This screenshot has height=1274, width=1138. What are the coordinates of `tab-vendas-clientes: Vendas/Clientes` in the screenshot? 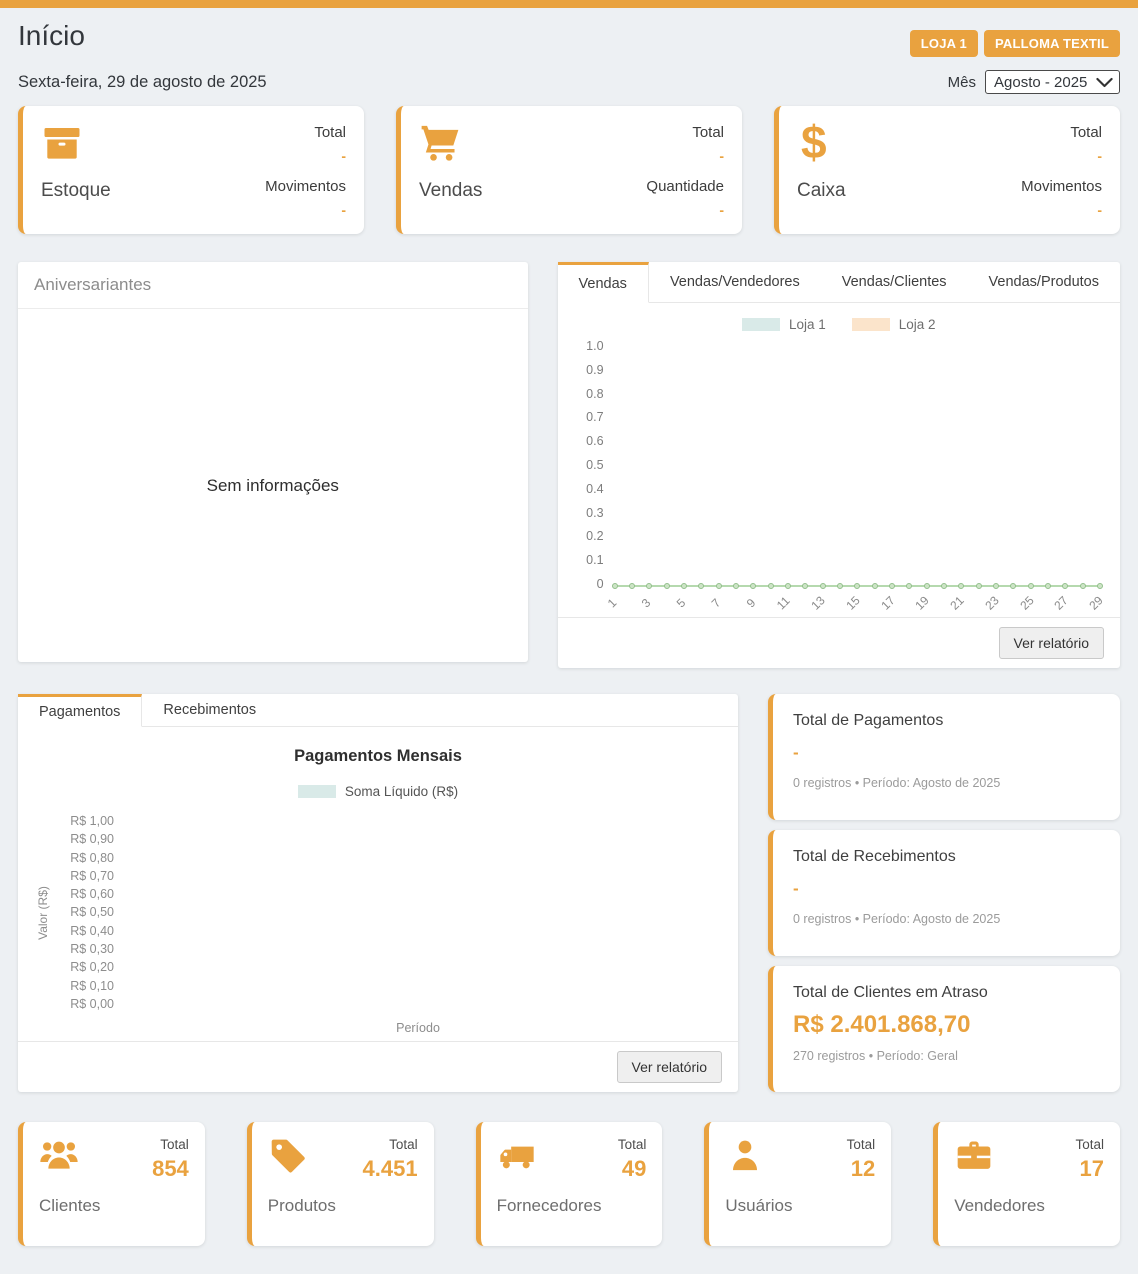 It's located at (894, 282).